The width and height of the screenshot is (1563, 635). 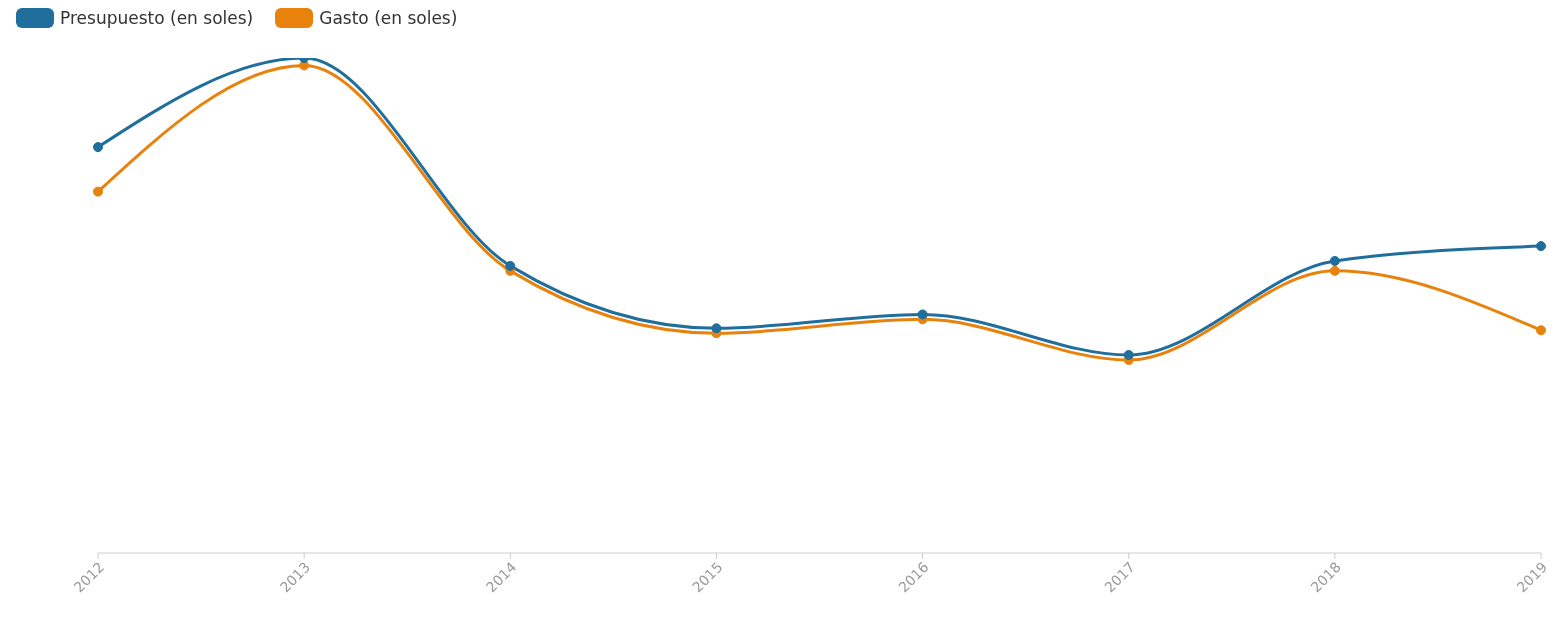 I want to click on legend-label: Gasto (en soles), so click(x=388, y=18).